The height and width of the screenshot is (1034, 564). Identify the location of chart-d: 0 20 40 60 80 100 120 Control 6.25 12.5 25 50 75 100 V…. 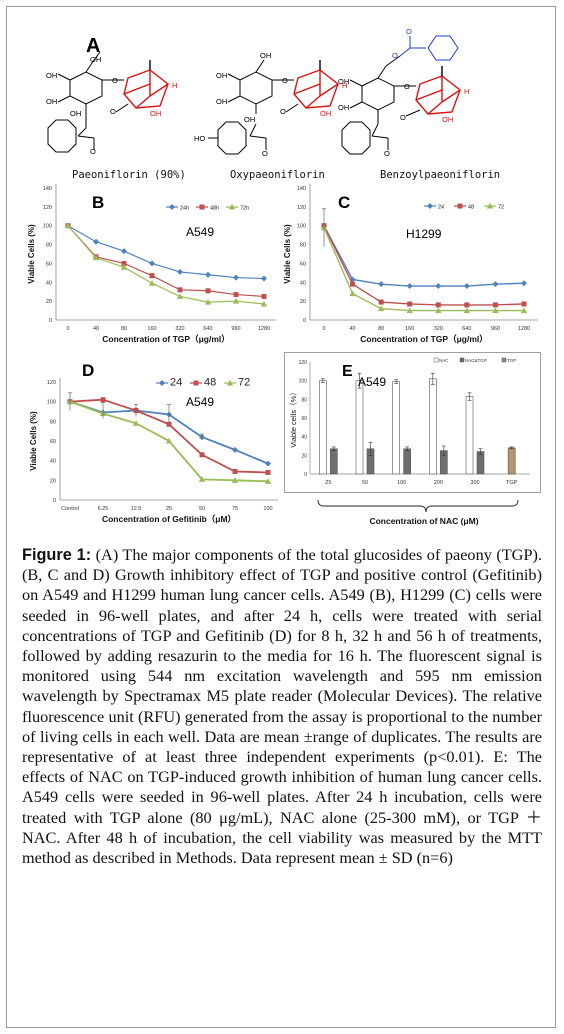
(153, 442).